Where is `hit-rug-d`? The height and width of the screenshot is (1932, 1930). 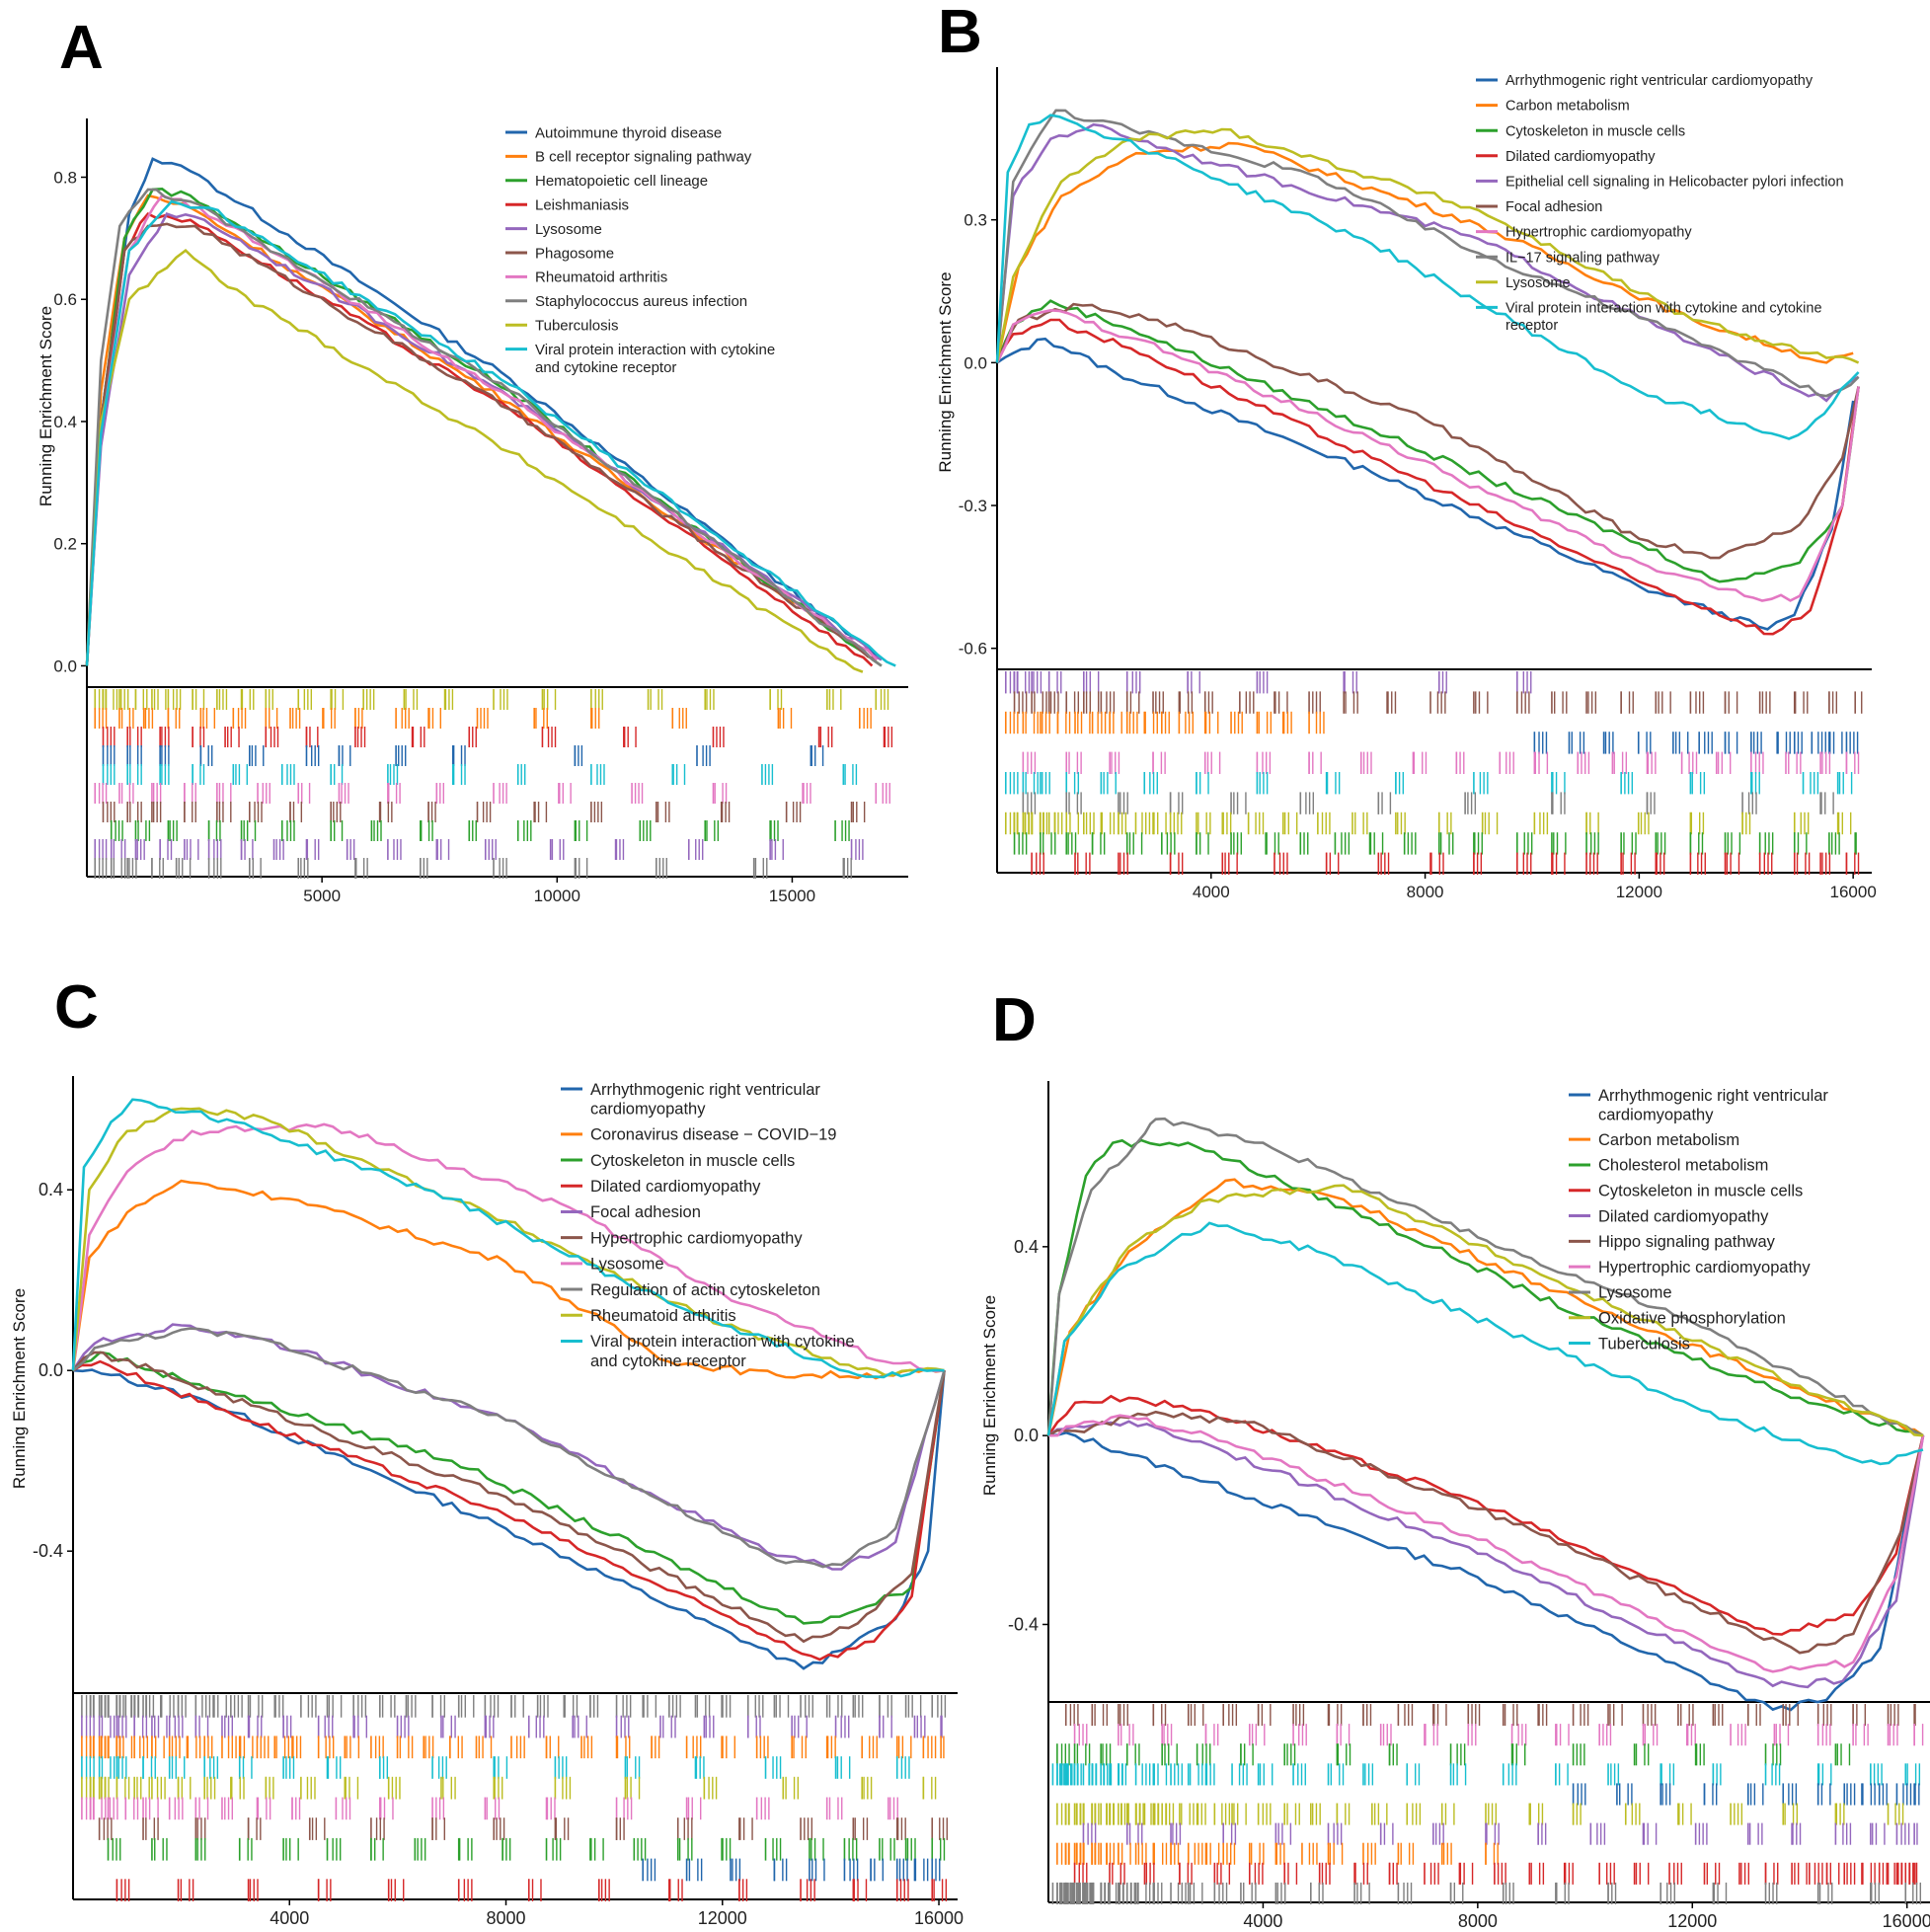
hit-rug-d is located at coordinates (1487, 1804).